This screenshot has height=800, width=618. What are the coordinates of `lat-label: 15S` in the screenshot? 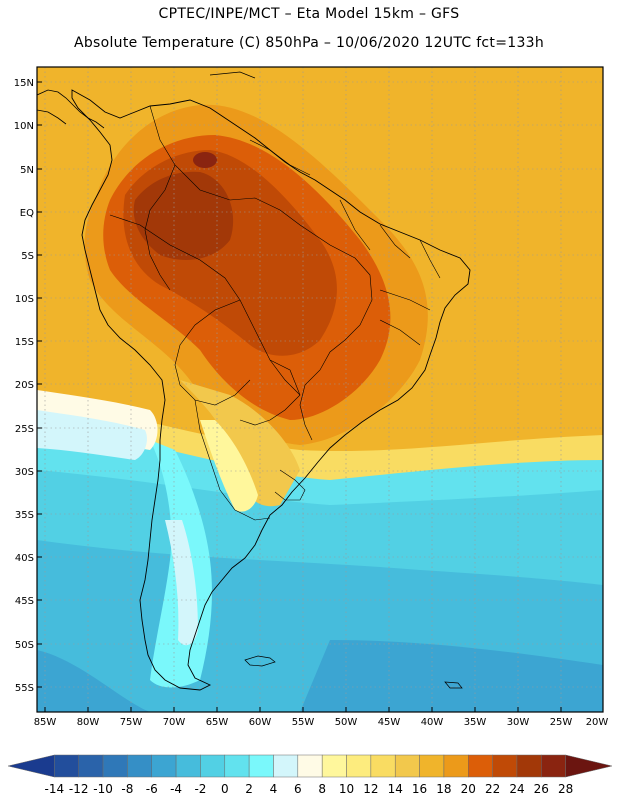 It's located at (24, 342).